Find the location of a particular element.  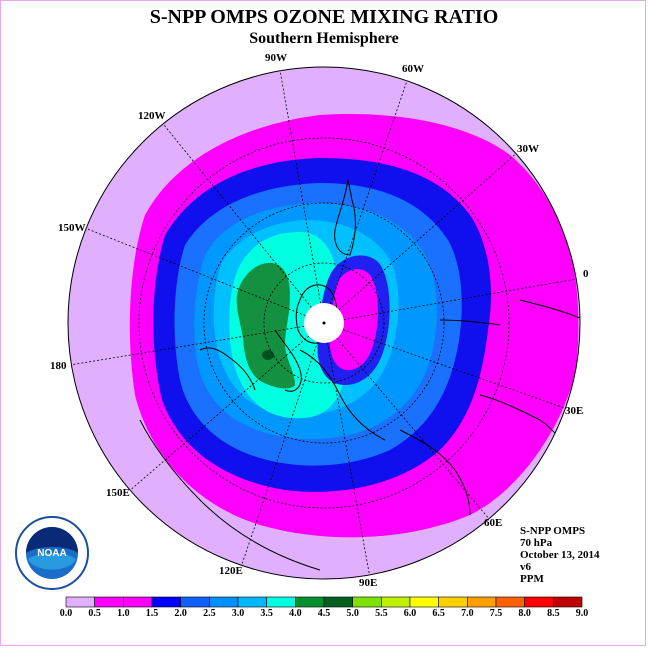

colorbar-tick-label: 9.0 is located at coordinates (582, 613).